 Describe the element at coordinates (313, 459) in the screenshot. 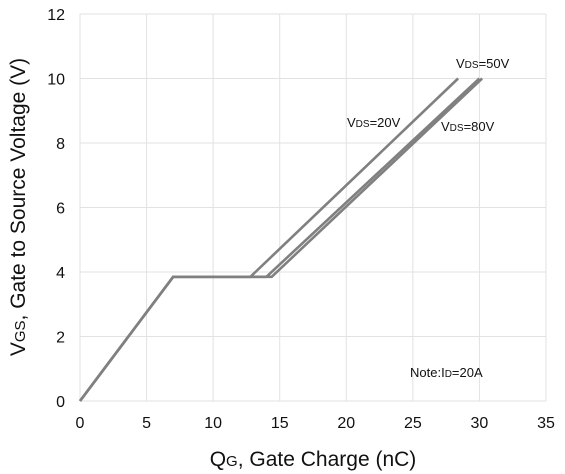

I see `x-axis-title: QG, Gate Charge (nC)` at that location.